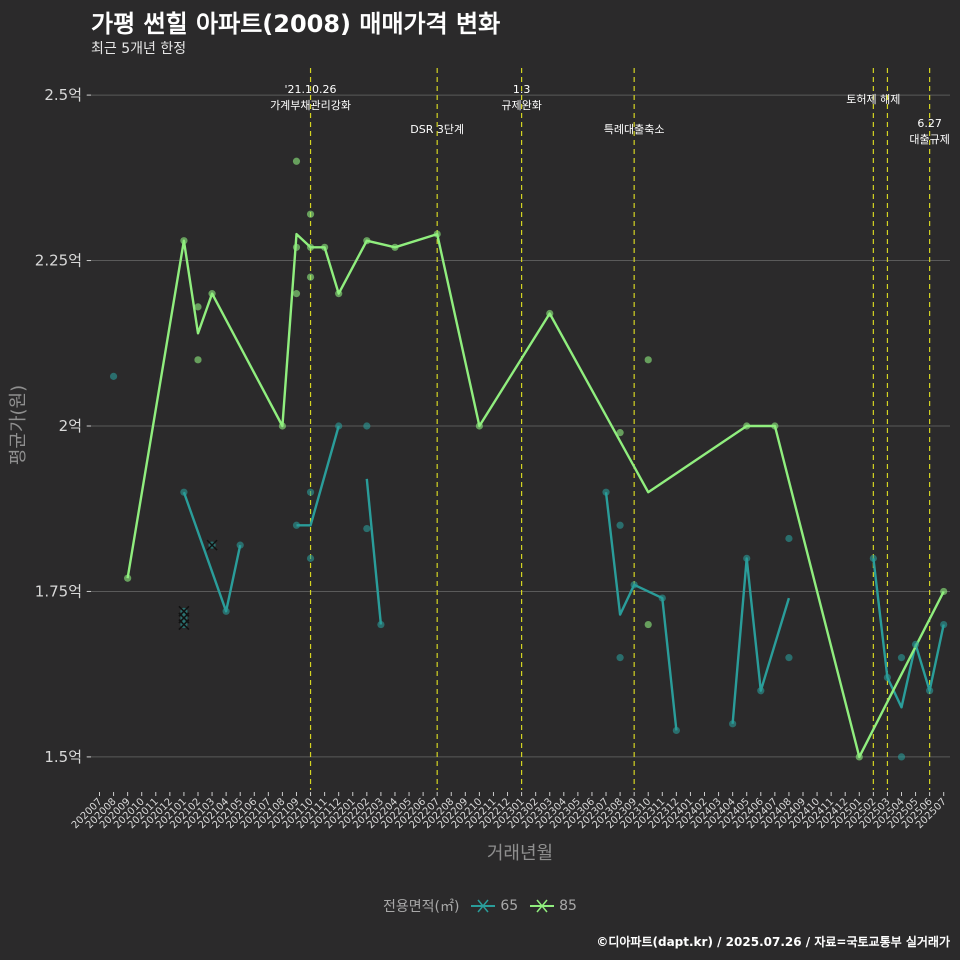 Image resolution: width=960 pixels, height=960 pixels. What do you see at coordinates (873, 99) in the screenshot?
I see `event-label: 토허제 해제` at bounding box center [873, 99].